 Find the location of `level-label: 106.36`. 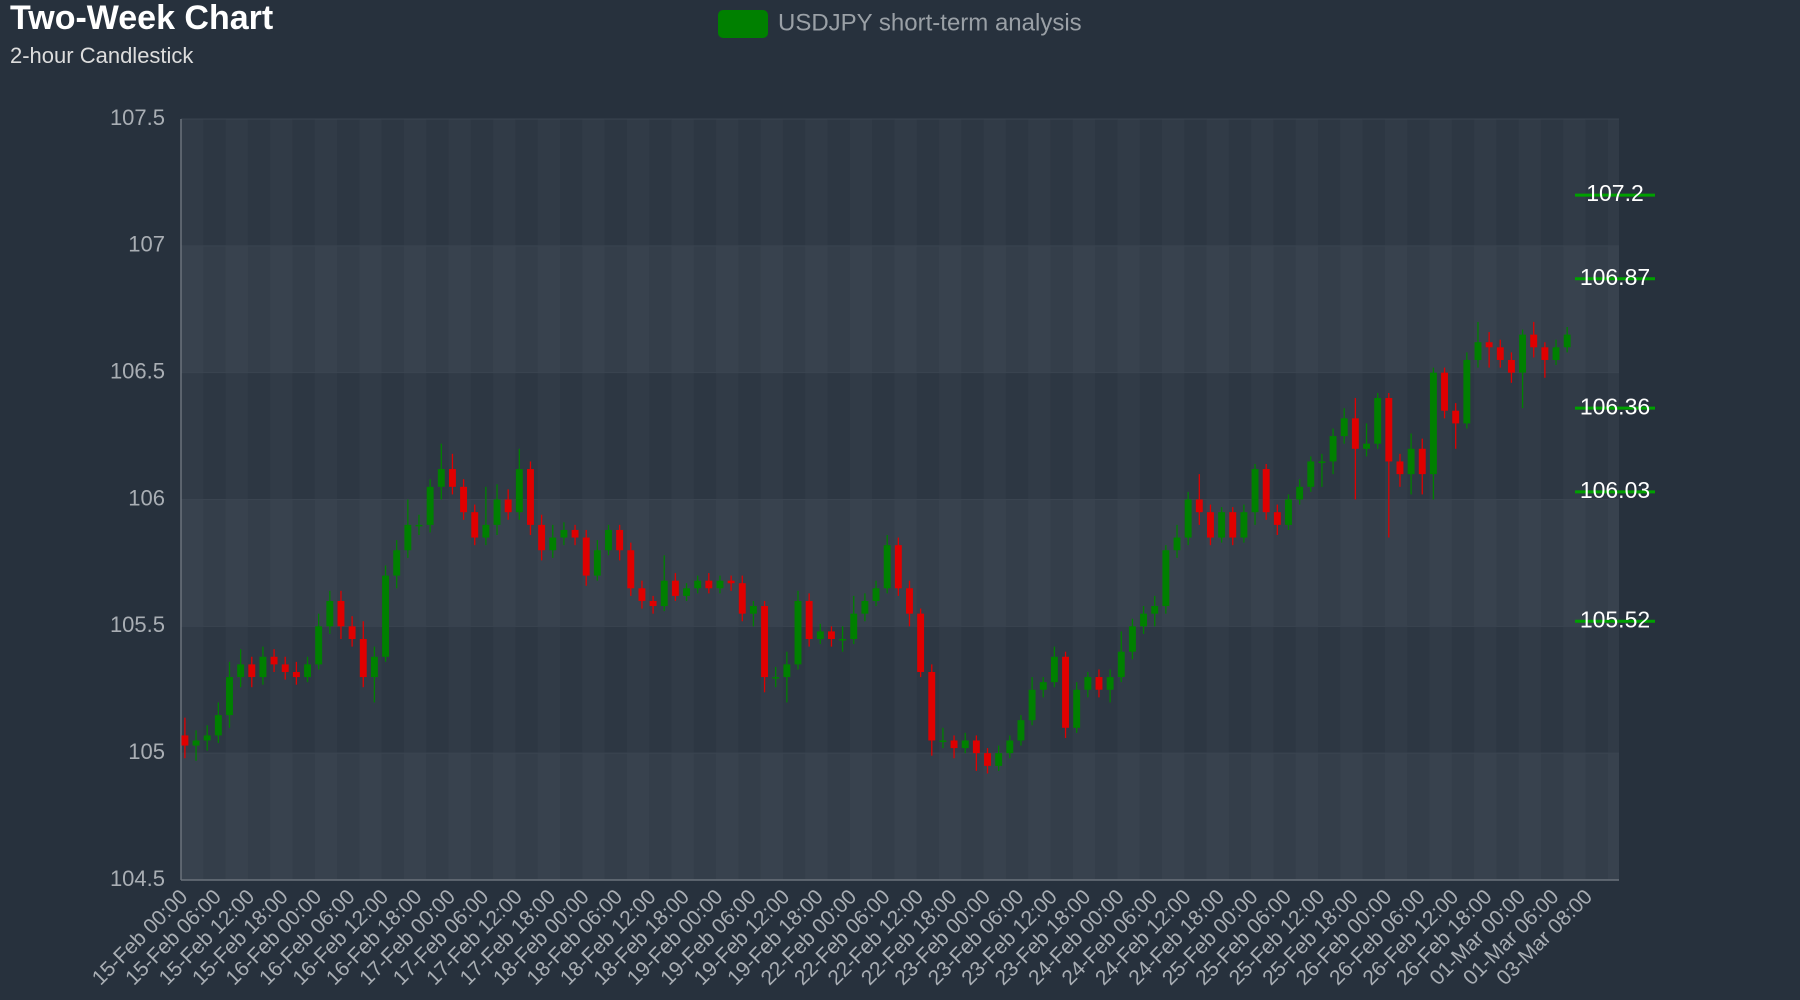

level-label: 106.36 is located at coordinates (1615, 406).